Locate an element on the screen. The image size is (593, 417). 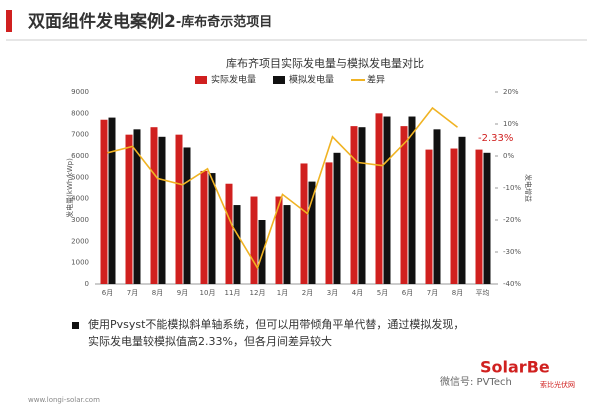
title-accent is located at coordinates (9, 21).